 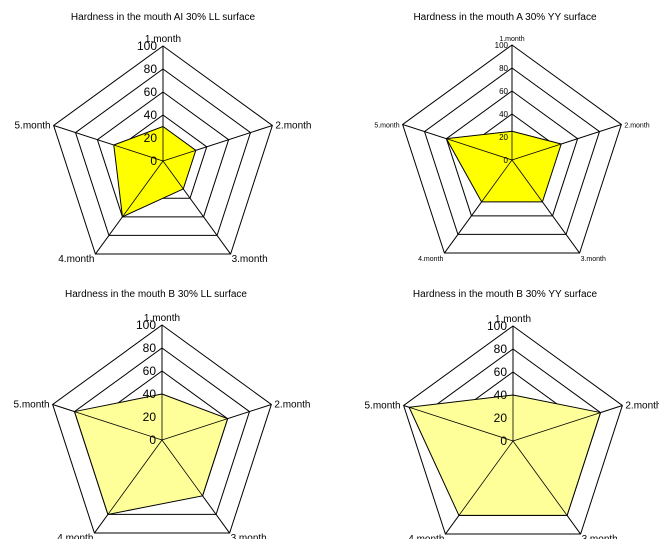 I want to click on chart-title: Hardness in the mouth B 30% LL surface, so click(x=156, y=294).